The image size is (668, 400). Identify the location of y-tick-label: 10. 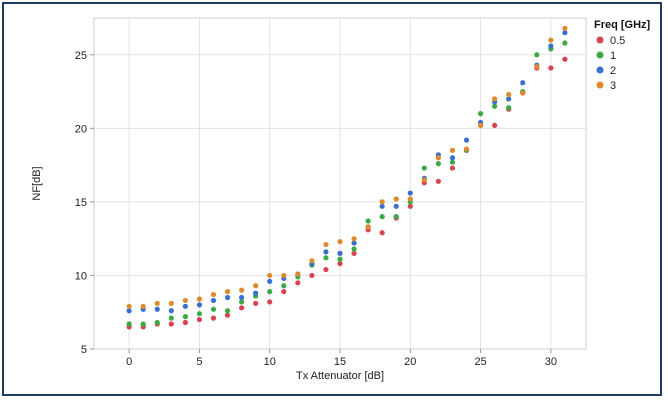
(81, 276).